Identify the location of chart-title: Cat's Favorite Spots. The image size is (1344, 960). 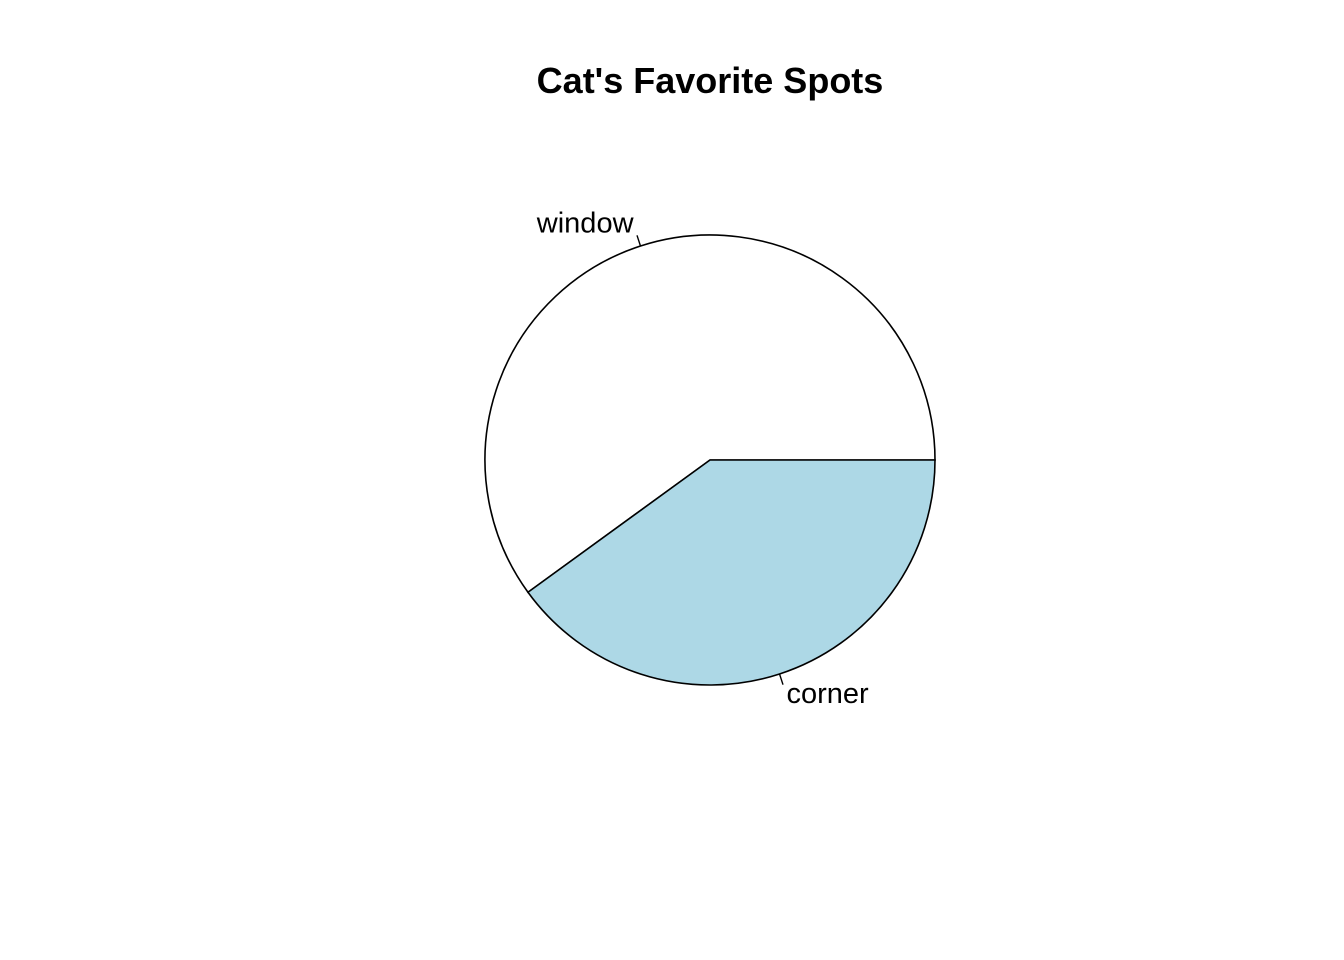
(710, 80).